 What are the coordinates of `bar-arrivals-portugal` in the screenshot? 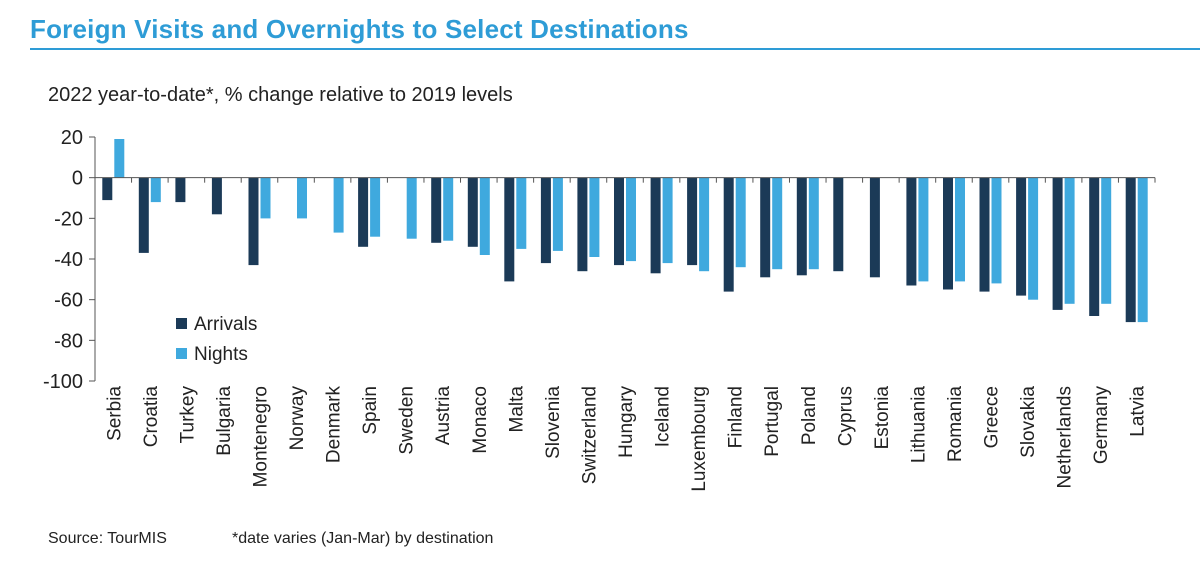 It's located at (765, 227).